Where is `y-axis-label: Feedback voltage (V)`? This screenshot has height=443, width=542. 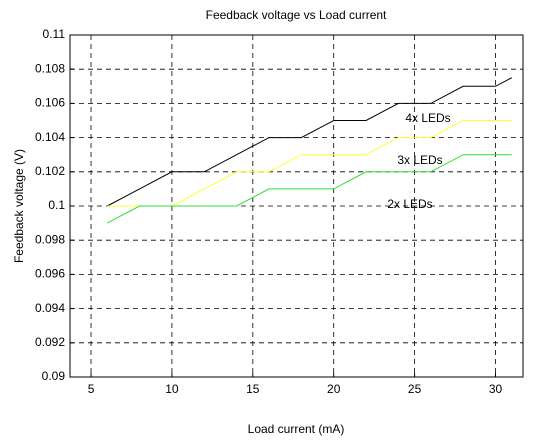 y-axis-label: Feedback voltage (V) is located at coordinates (19, 206).